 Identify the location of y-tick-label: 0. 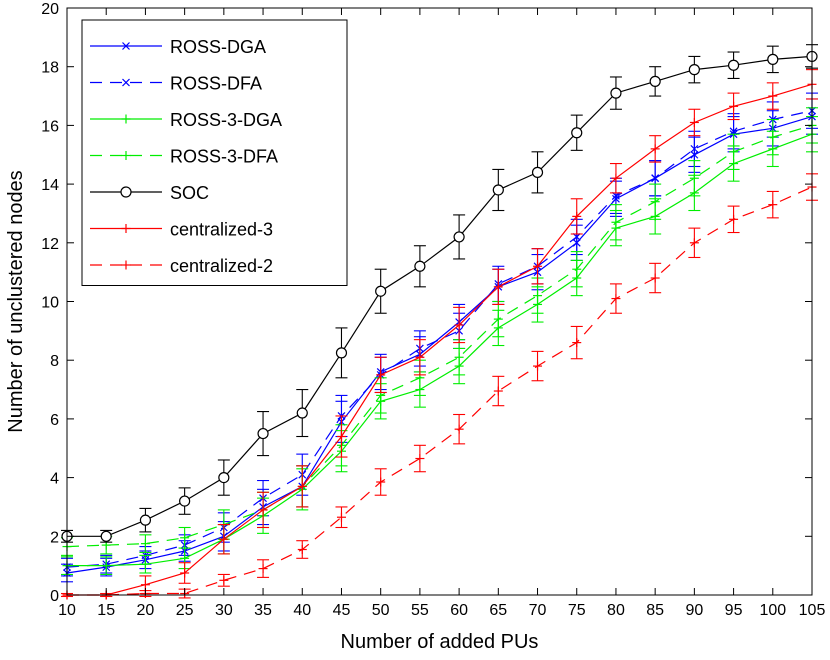
(54, 596).